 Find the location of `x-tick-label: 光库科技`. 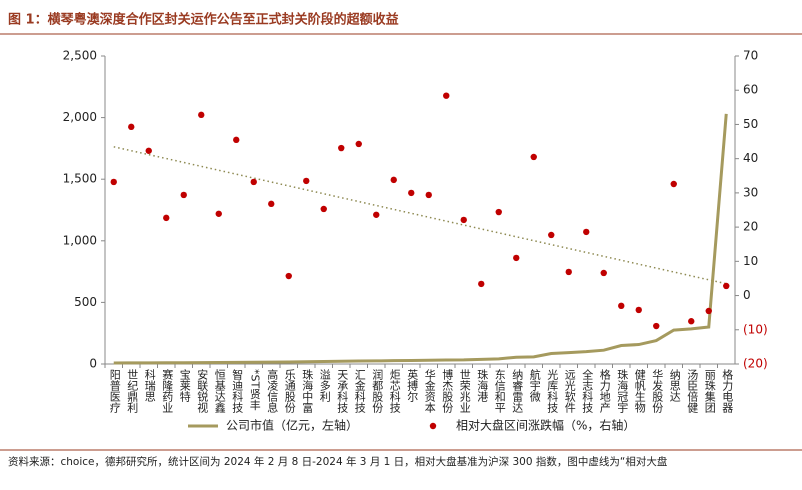

x-tick-label: 光库科技 is located at coordinates (552, 391).